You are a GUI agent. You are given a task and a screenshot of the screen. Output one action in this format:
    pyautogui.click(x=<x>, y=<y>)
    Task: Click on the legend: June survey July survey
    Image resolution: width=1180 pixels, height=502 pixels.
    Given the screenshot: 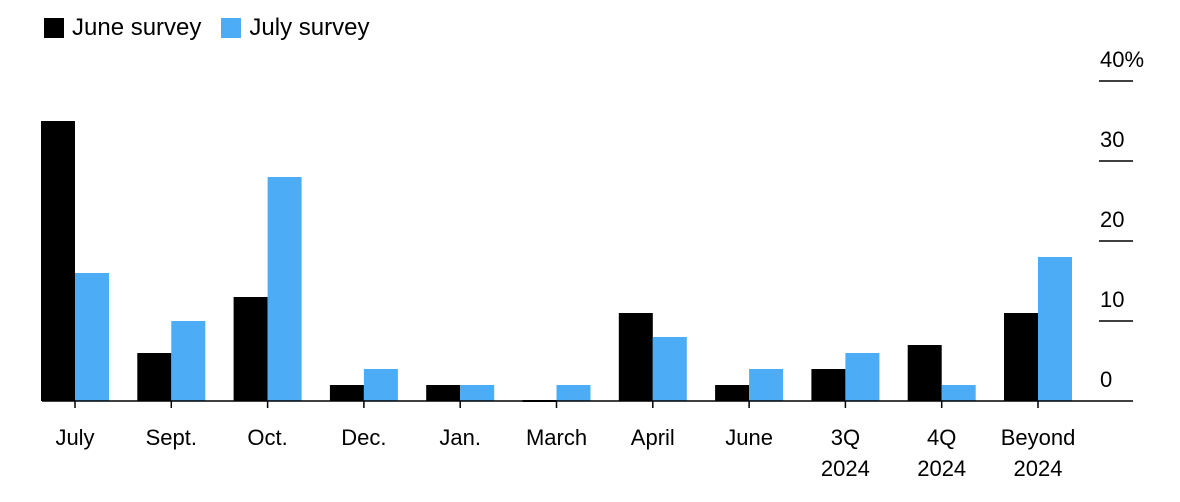 What is the action you would take?
    pyautogui.click(x=206, y=28)
    